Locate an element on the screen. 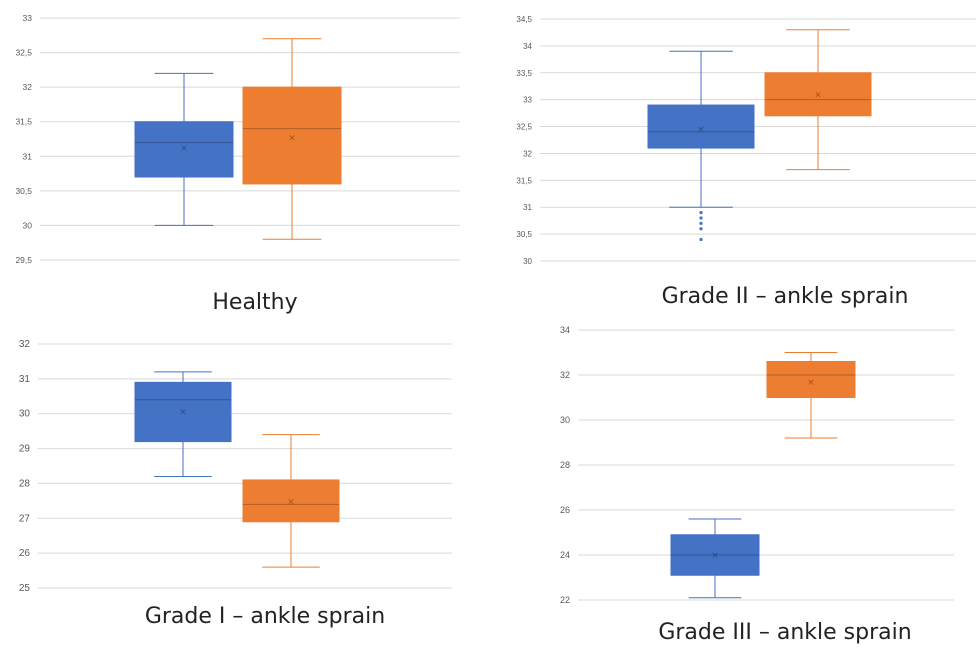 Image resolution: width=977 pixels, height=648 pixels. y-tick-label: 34,5 is located at coordinates (524, 19).